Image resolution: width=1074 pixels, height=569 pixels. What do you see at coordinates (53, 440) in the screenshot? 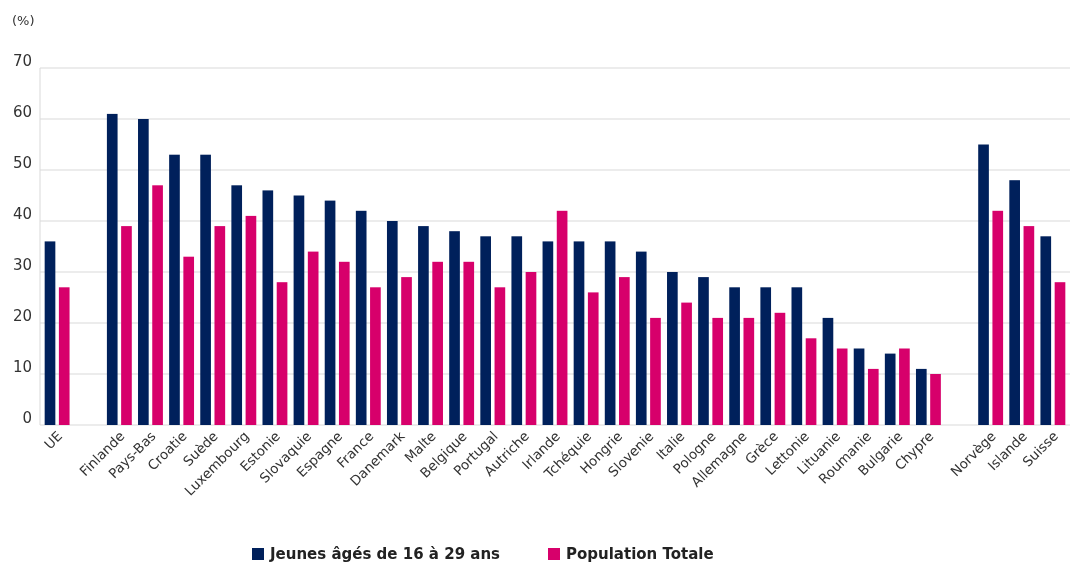
I see `x-tick-label: UE` at bounding box center [53, 440].